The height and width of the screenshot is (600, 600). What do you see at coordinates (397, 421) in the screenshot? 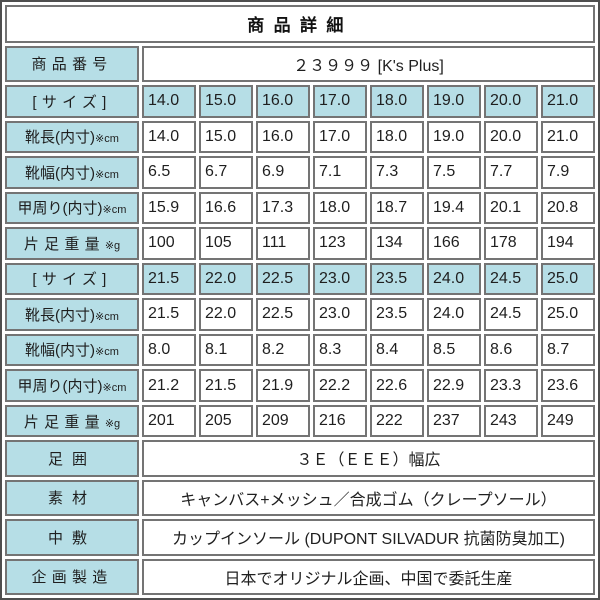
I see `single-shoe-weight-block2-cell: 222` at bounding box center [397, 421].